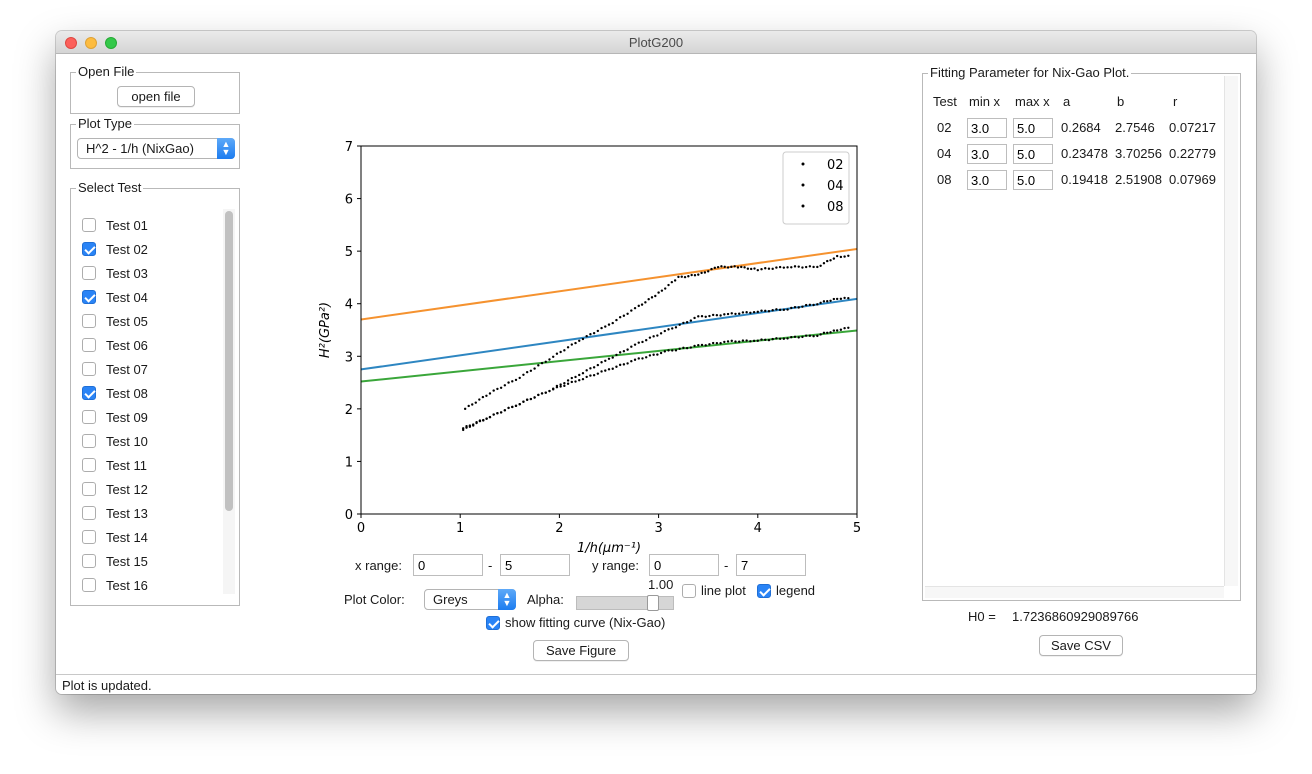  What do you see at coordinates (1067, 101) in the screenshot?
I see `table-header: a` at bounding box center [1067, 101].